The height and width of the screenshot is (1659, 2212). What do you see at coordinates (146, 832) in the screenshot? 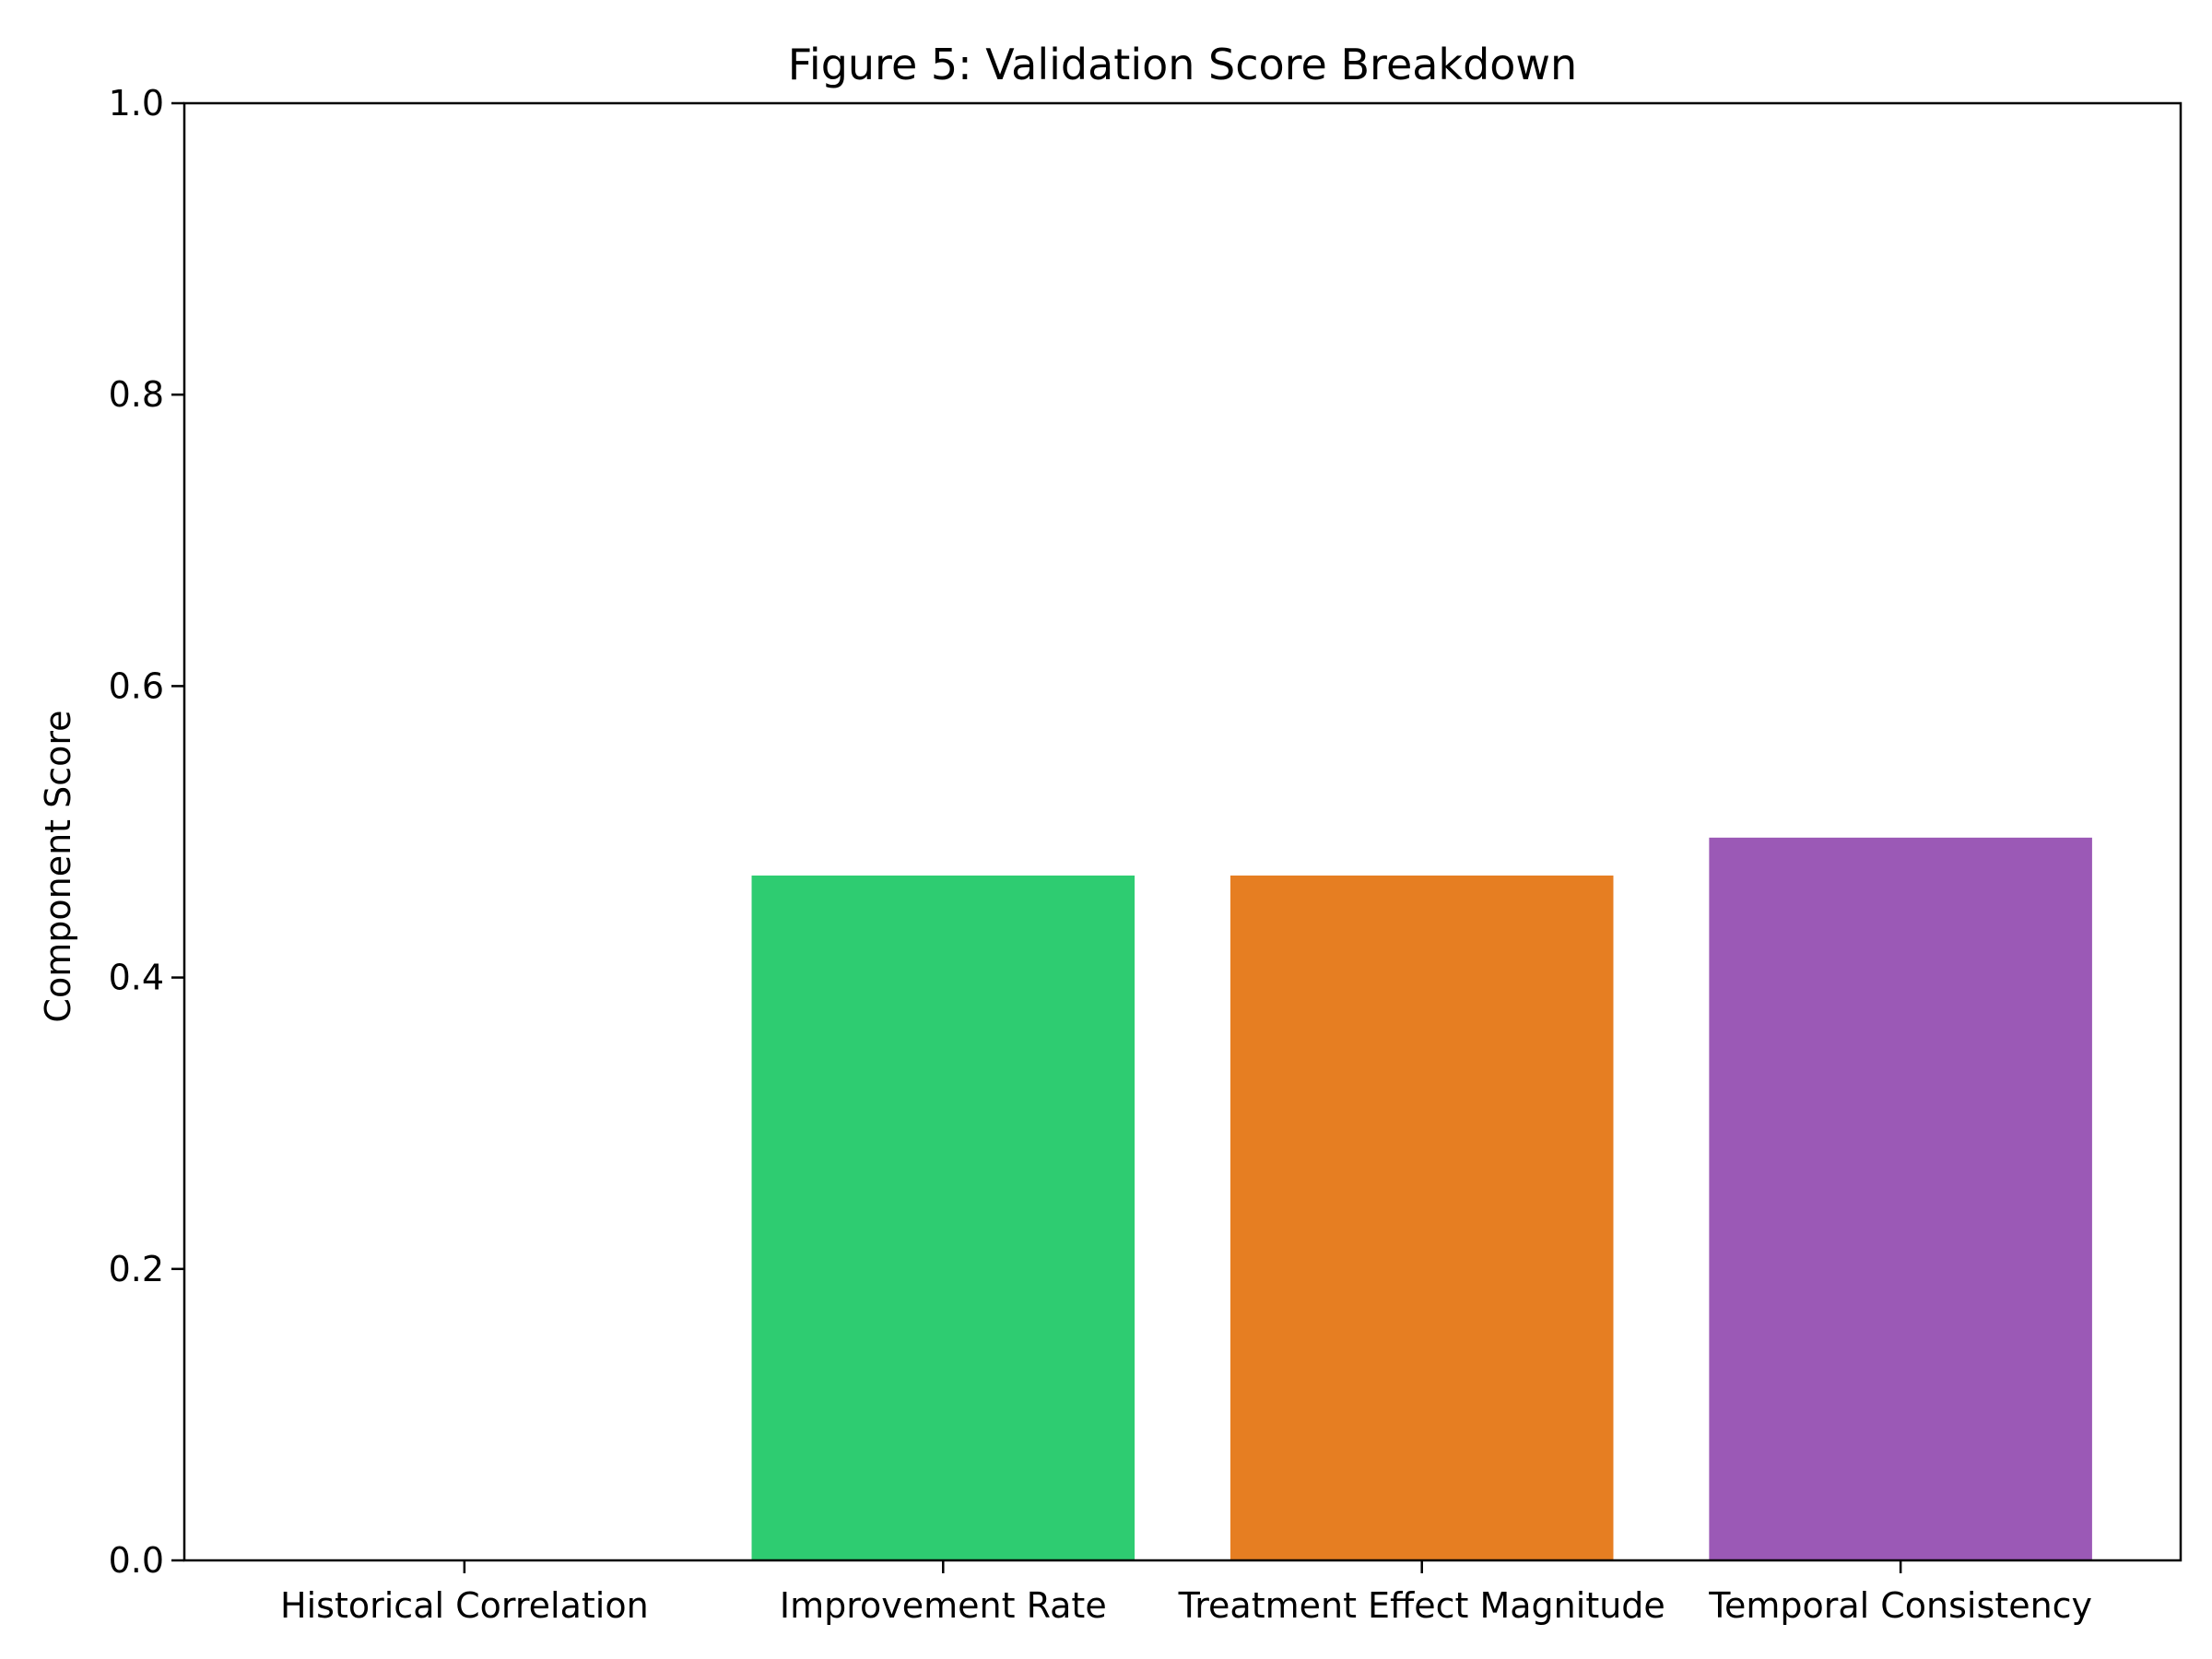
I see `y-axis-ticks: 0.0 0.2 0.4 0.6 0.8 1.0` at bounding box center [146, 832].